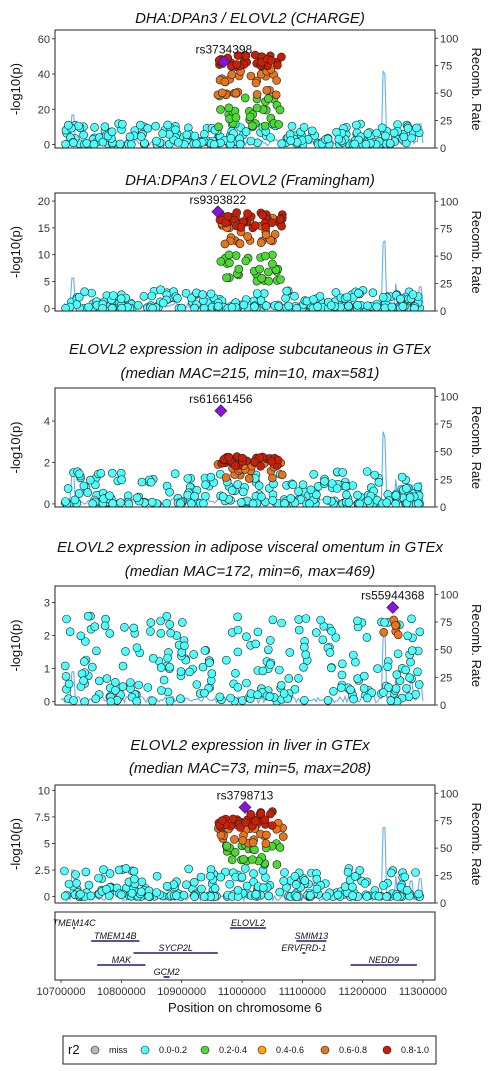 The height and width of the screenshot is (1071, 500). Describe the element at coordinates (443, 904) in the screenshot. I see `recomb-tick-label: 0` at that location.